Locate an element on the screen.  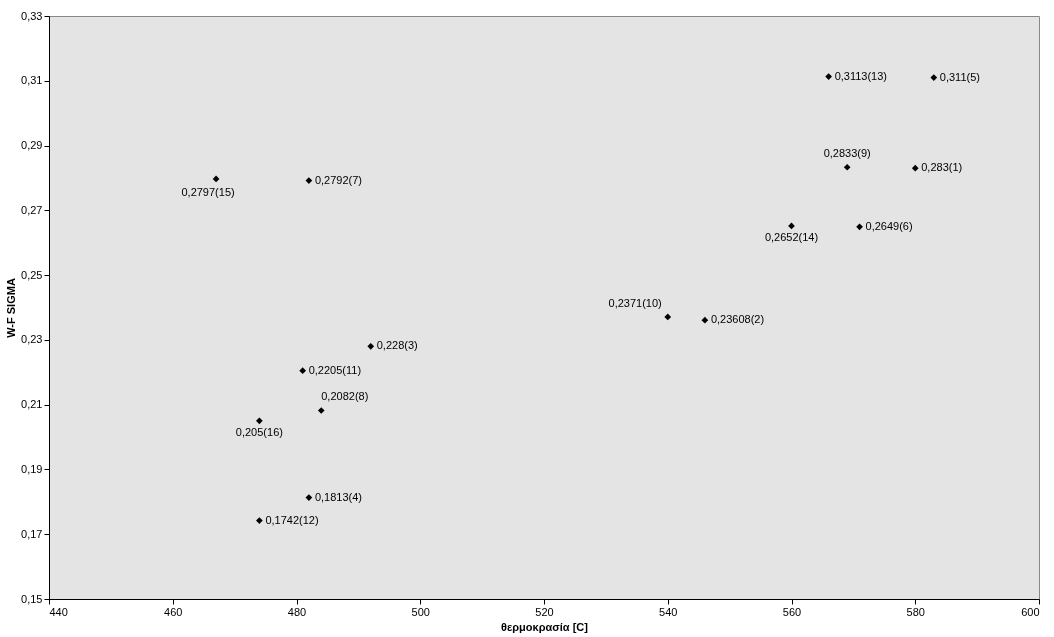
x-tick-label: 560 is located at coordinates (792, 611).